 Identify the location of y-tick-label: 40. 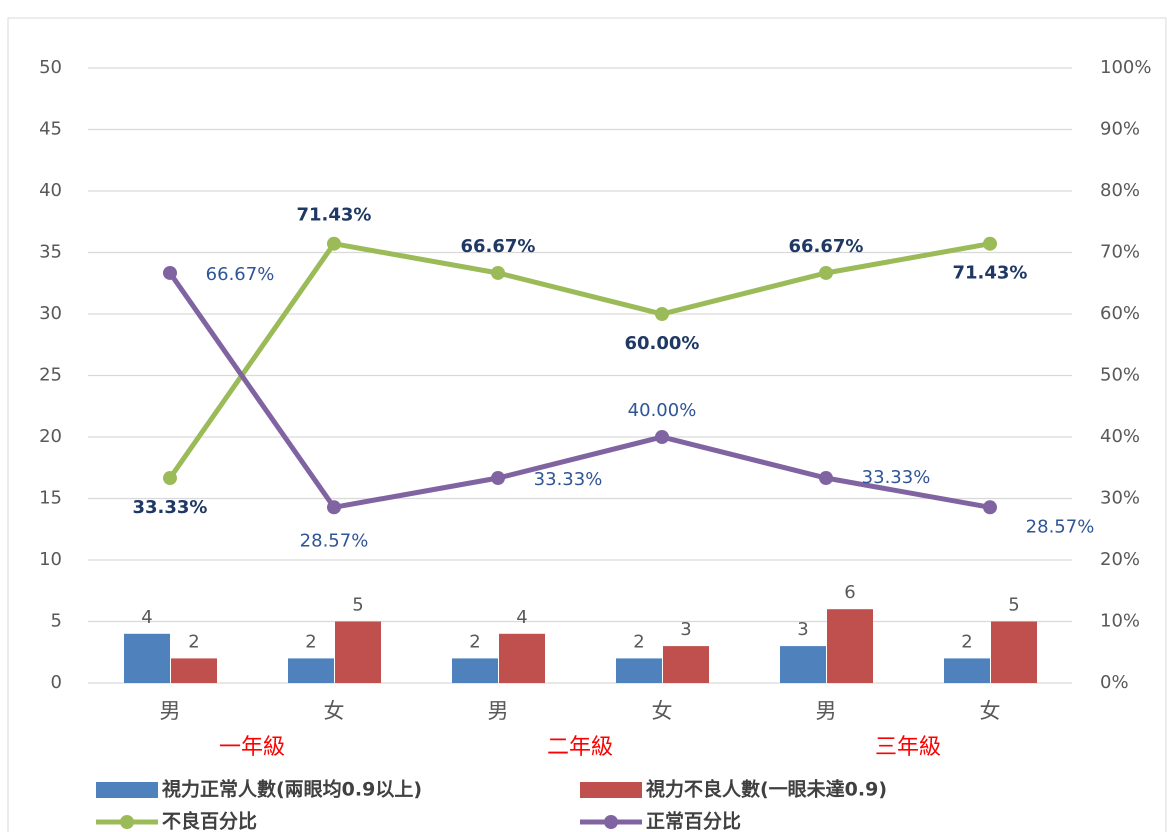
(50, 190).